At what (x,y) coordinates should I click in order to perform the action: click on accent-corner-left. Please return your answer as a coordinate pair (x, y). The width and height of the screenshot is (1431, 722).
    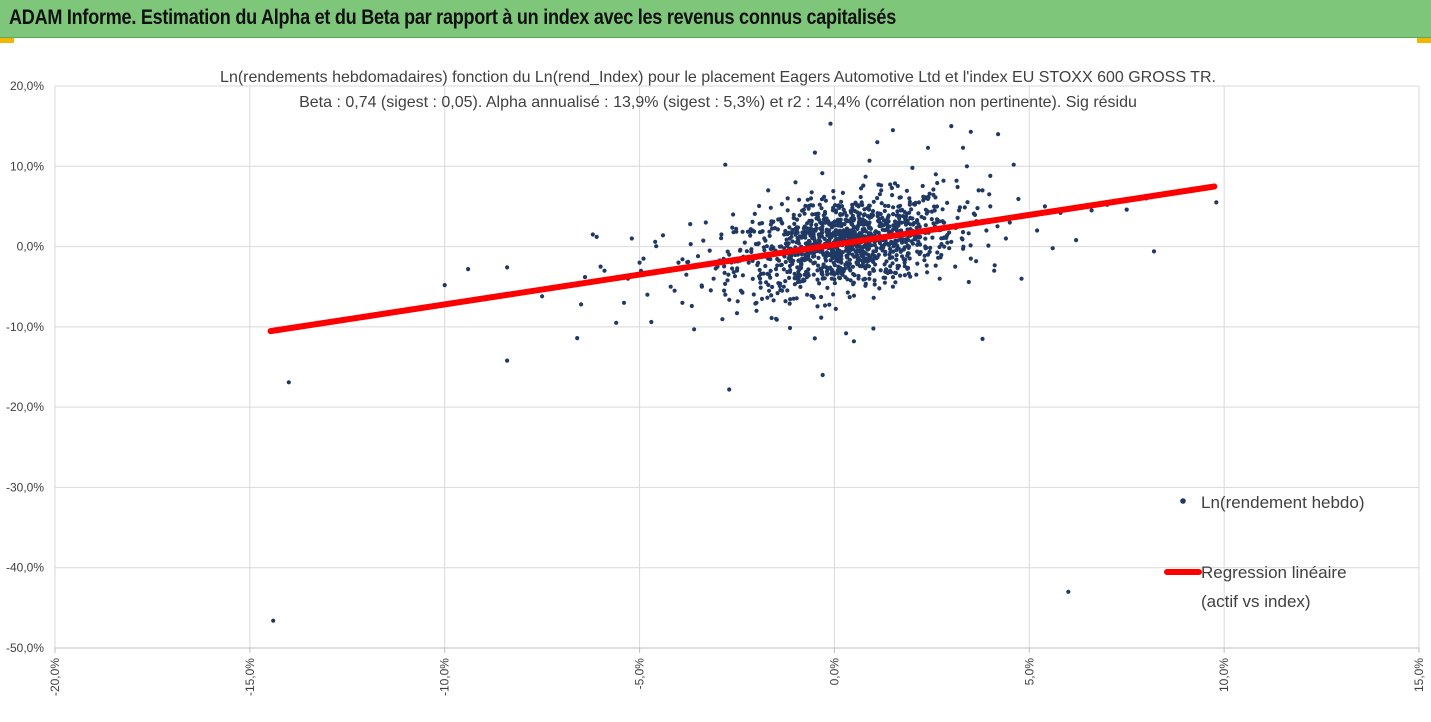
    Looking at the image, I should click on (7, 40).